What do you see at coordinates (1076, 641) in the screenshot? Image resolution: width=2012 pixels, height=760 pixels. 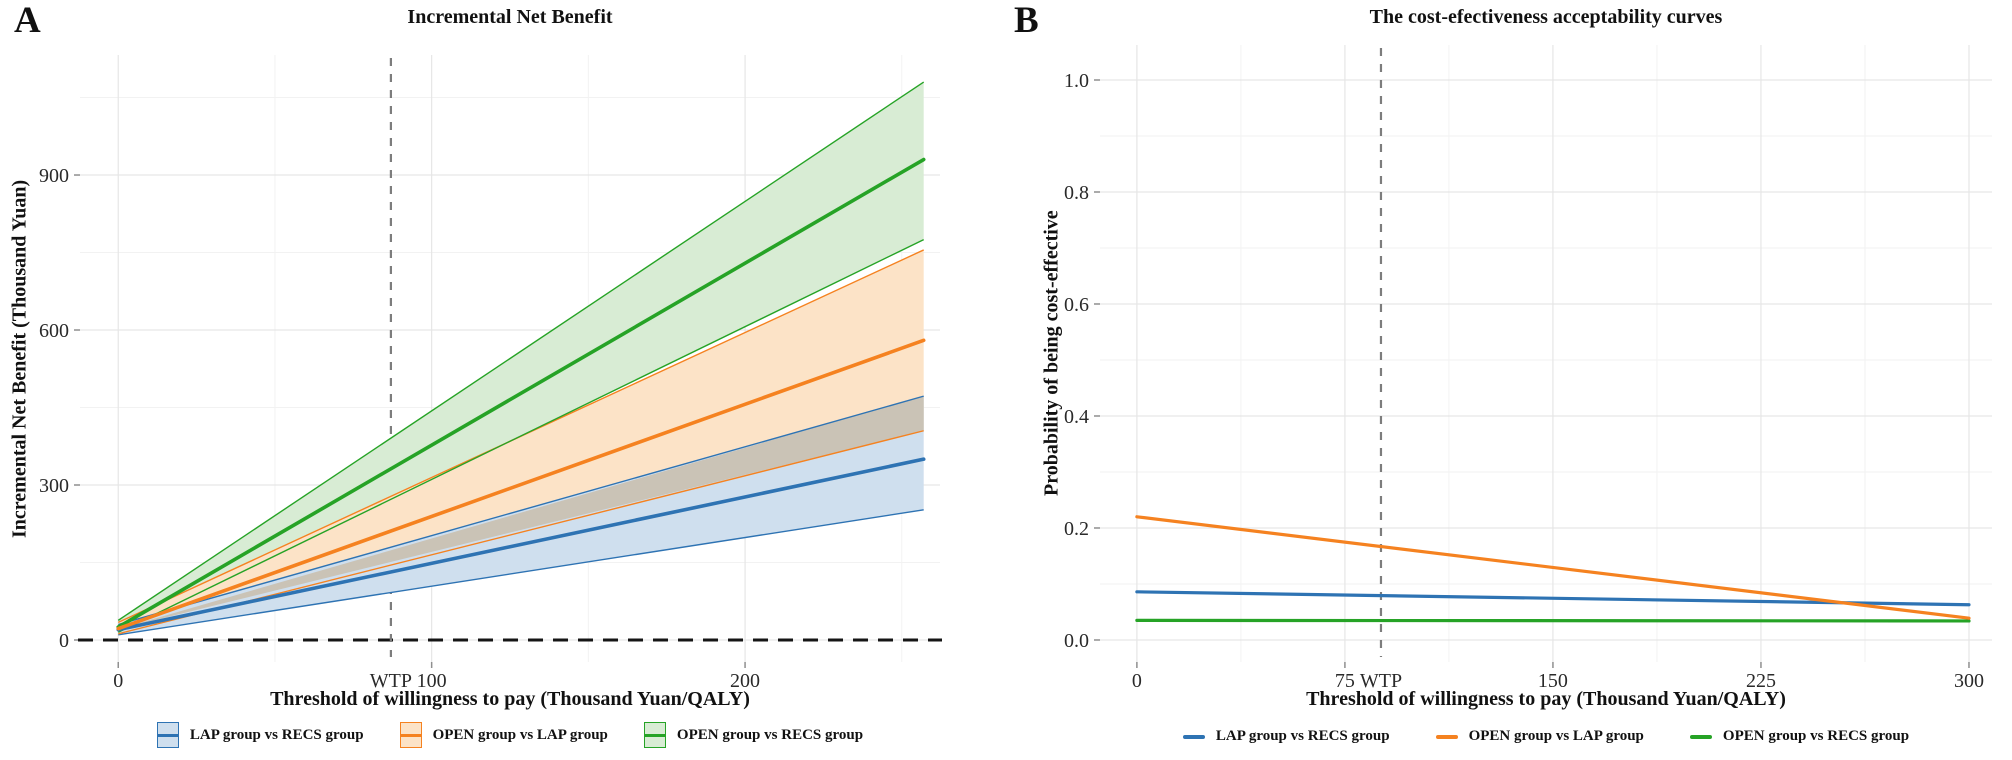 I see `y-tick-label: 0.0` at bounding box center [1076, 641].